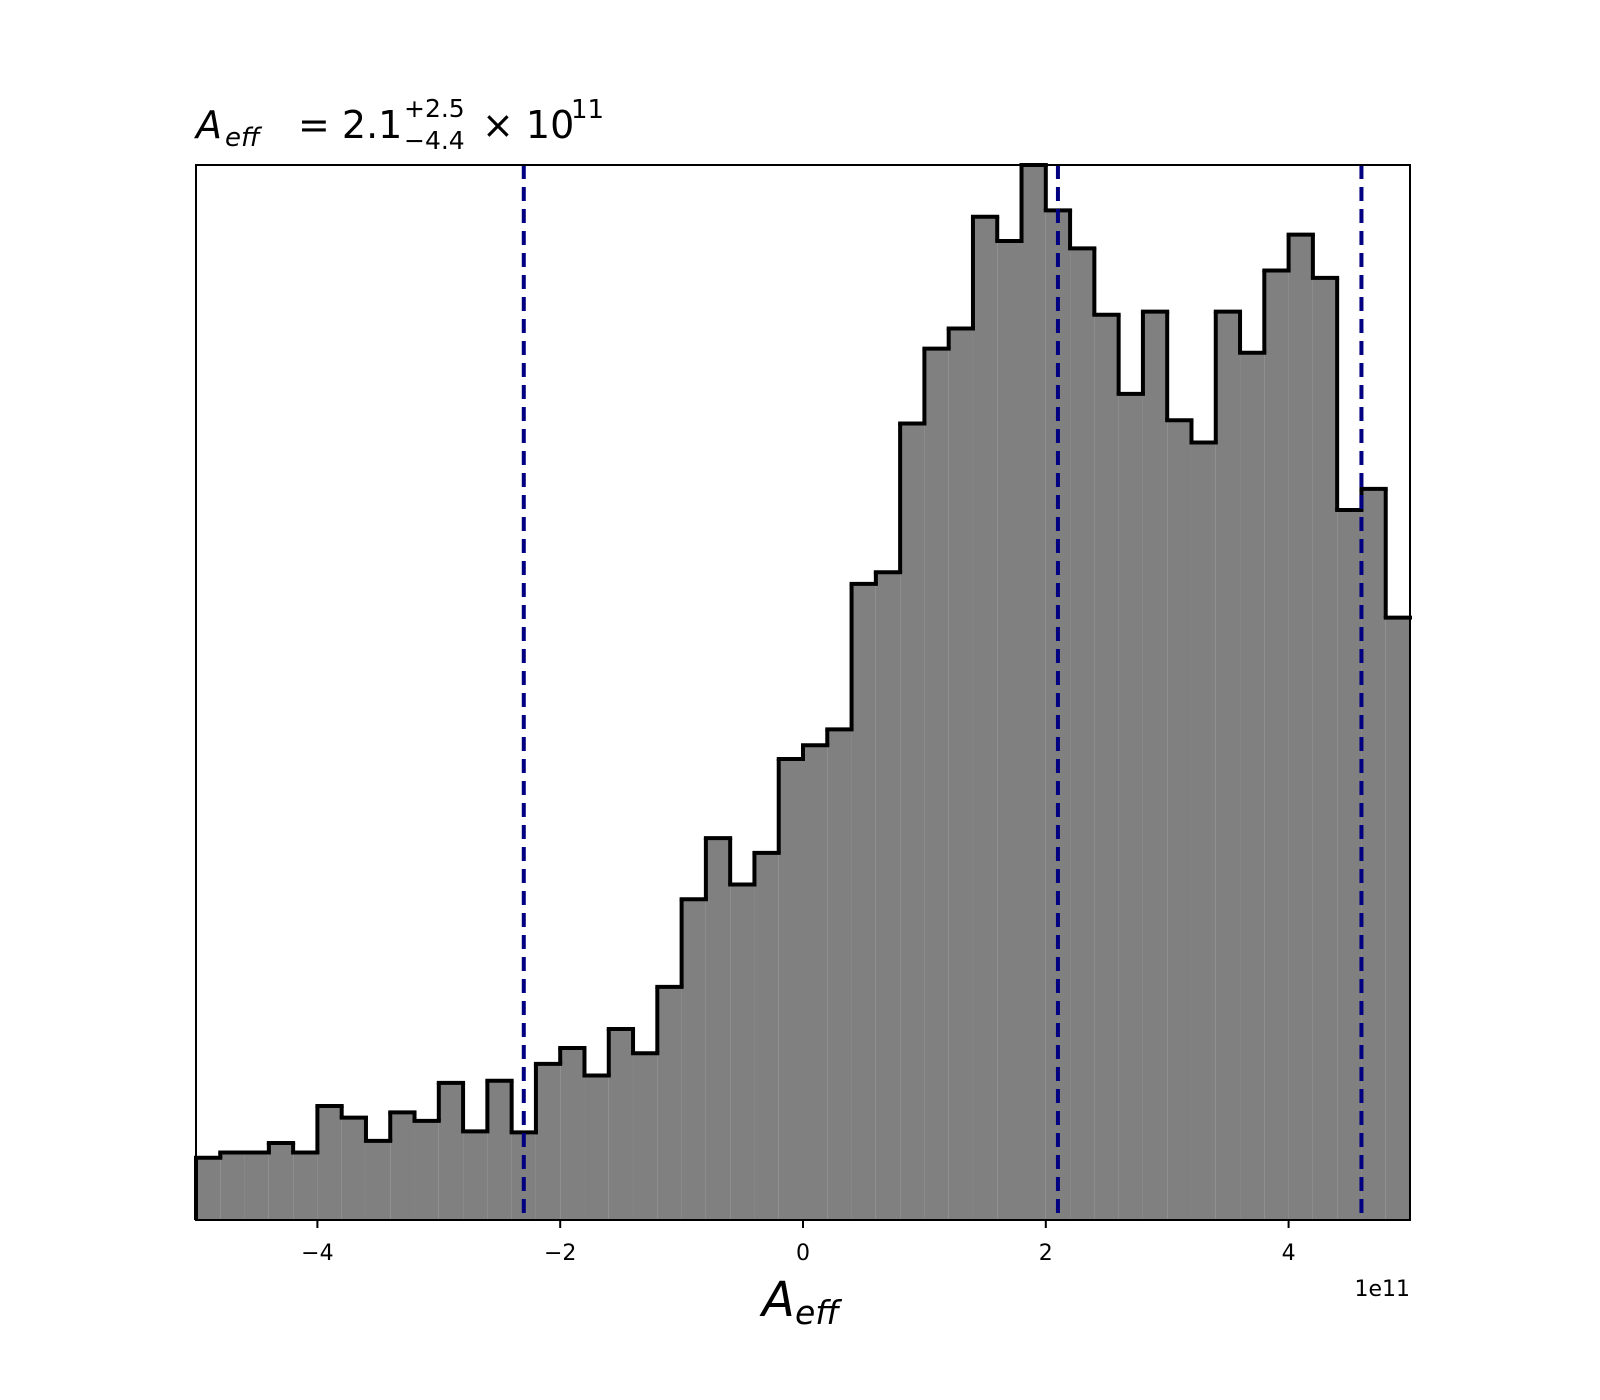 The image size is (1600, 1400). Describe the element at coordinates (560, 1253) in the screenshot. I see `x-tick-label: −2` at that location.